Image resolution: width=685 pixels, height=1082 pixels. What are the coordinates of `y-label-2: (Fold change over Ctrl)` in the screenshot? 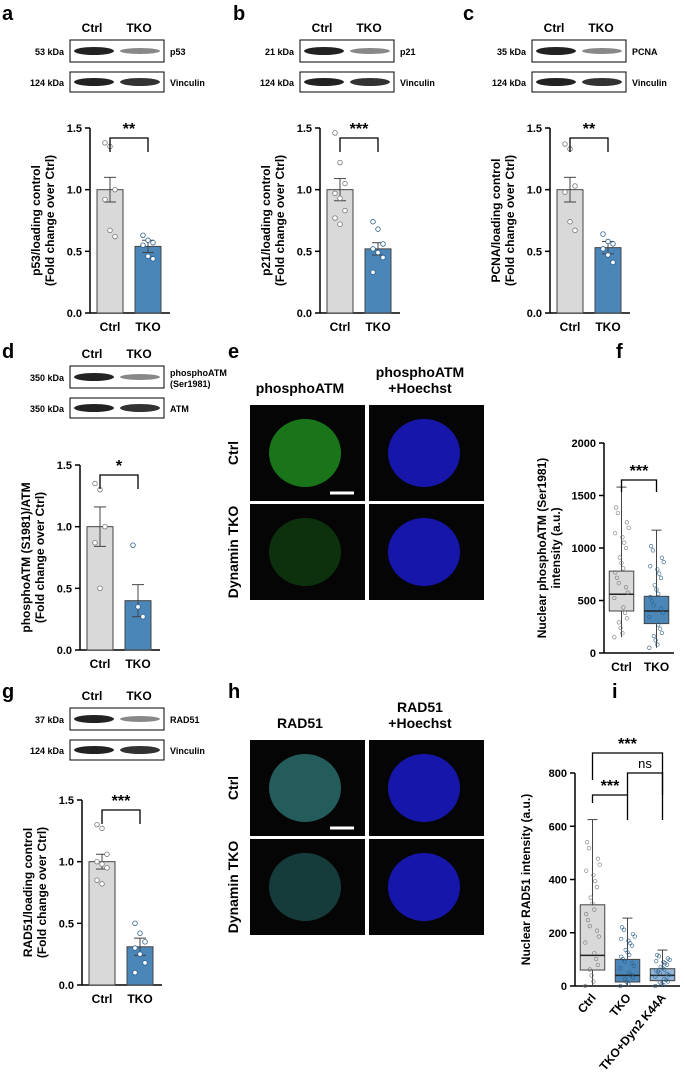 It's located at (280, 220).